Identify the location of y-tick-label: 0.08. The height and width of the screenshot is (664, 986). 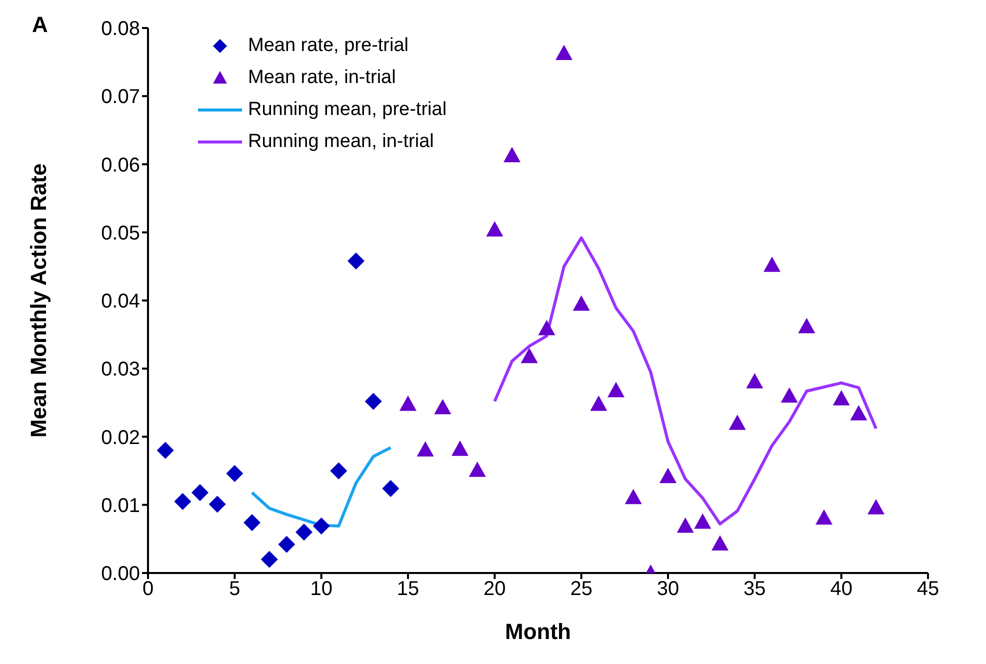
(120, 29).